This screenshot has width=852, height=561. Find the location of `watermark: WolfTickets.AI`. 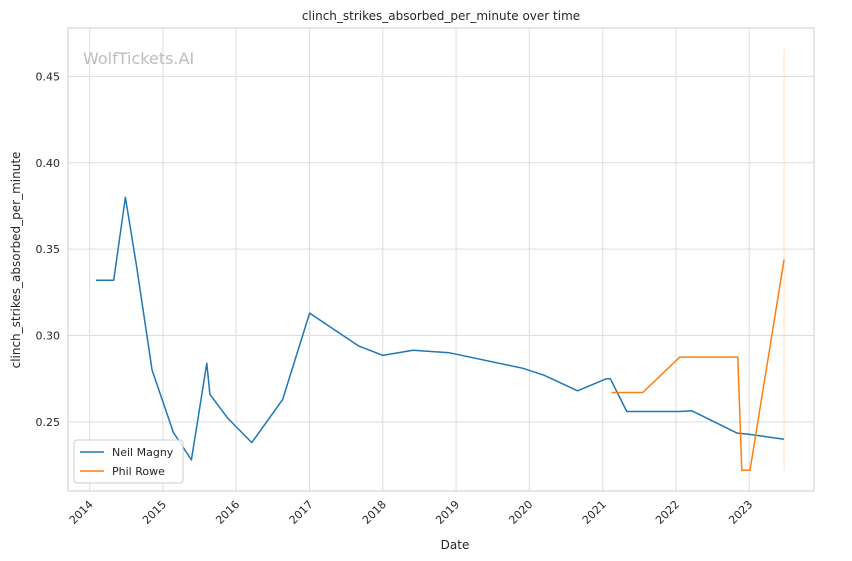

watermark: WolfTickets.AI is located at coordinates (138, 58).